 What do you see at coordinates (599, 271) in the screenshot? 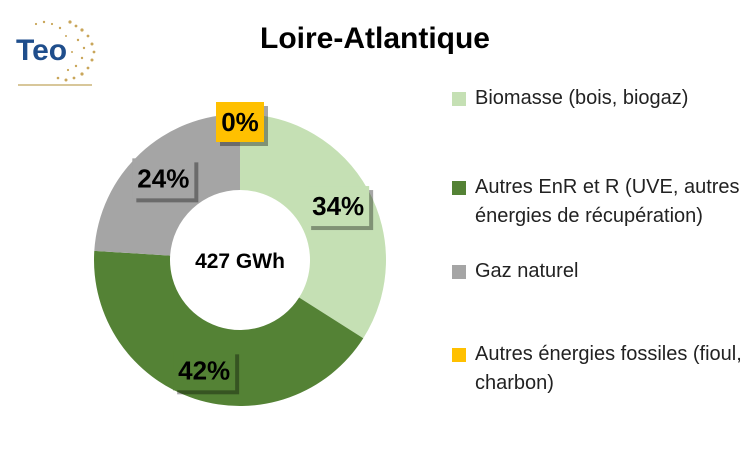
I see `legend-item-gaz-naturel: Gaz naturel` at bounding box center [599, 271].